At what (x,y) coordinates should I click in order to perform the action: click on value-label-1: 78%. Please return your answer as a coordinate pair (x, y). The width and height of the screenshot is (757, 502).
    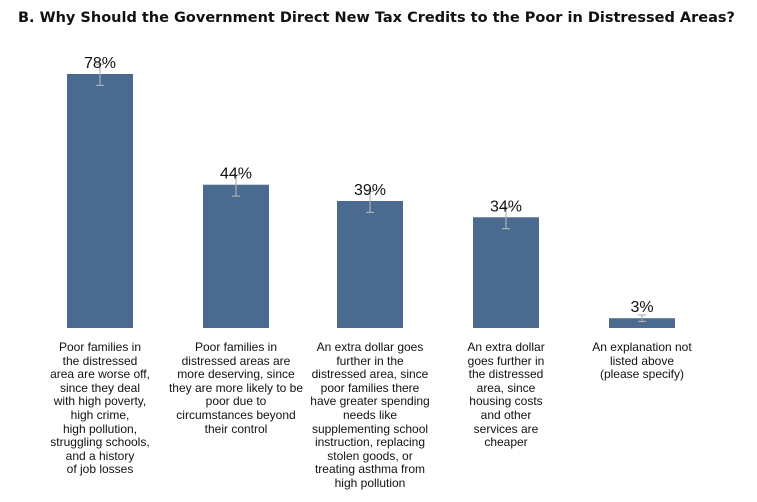
    Looking at the image, I should click on (100, 63).